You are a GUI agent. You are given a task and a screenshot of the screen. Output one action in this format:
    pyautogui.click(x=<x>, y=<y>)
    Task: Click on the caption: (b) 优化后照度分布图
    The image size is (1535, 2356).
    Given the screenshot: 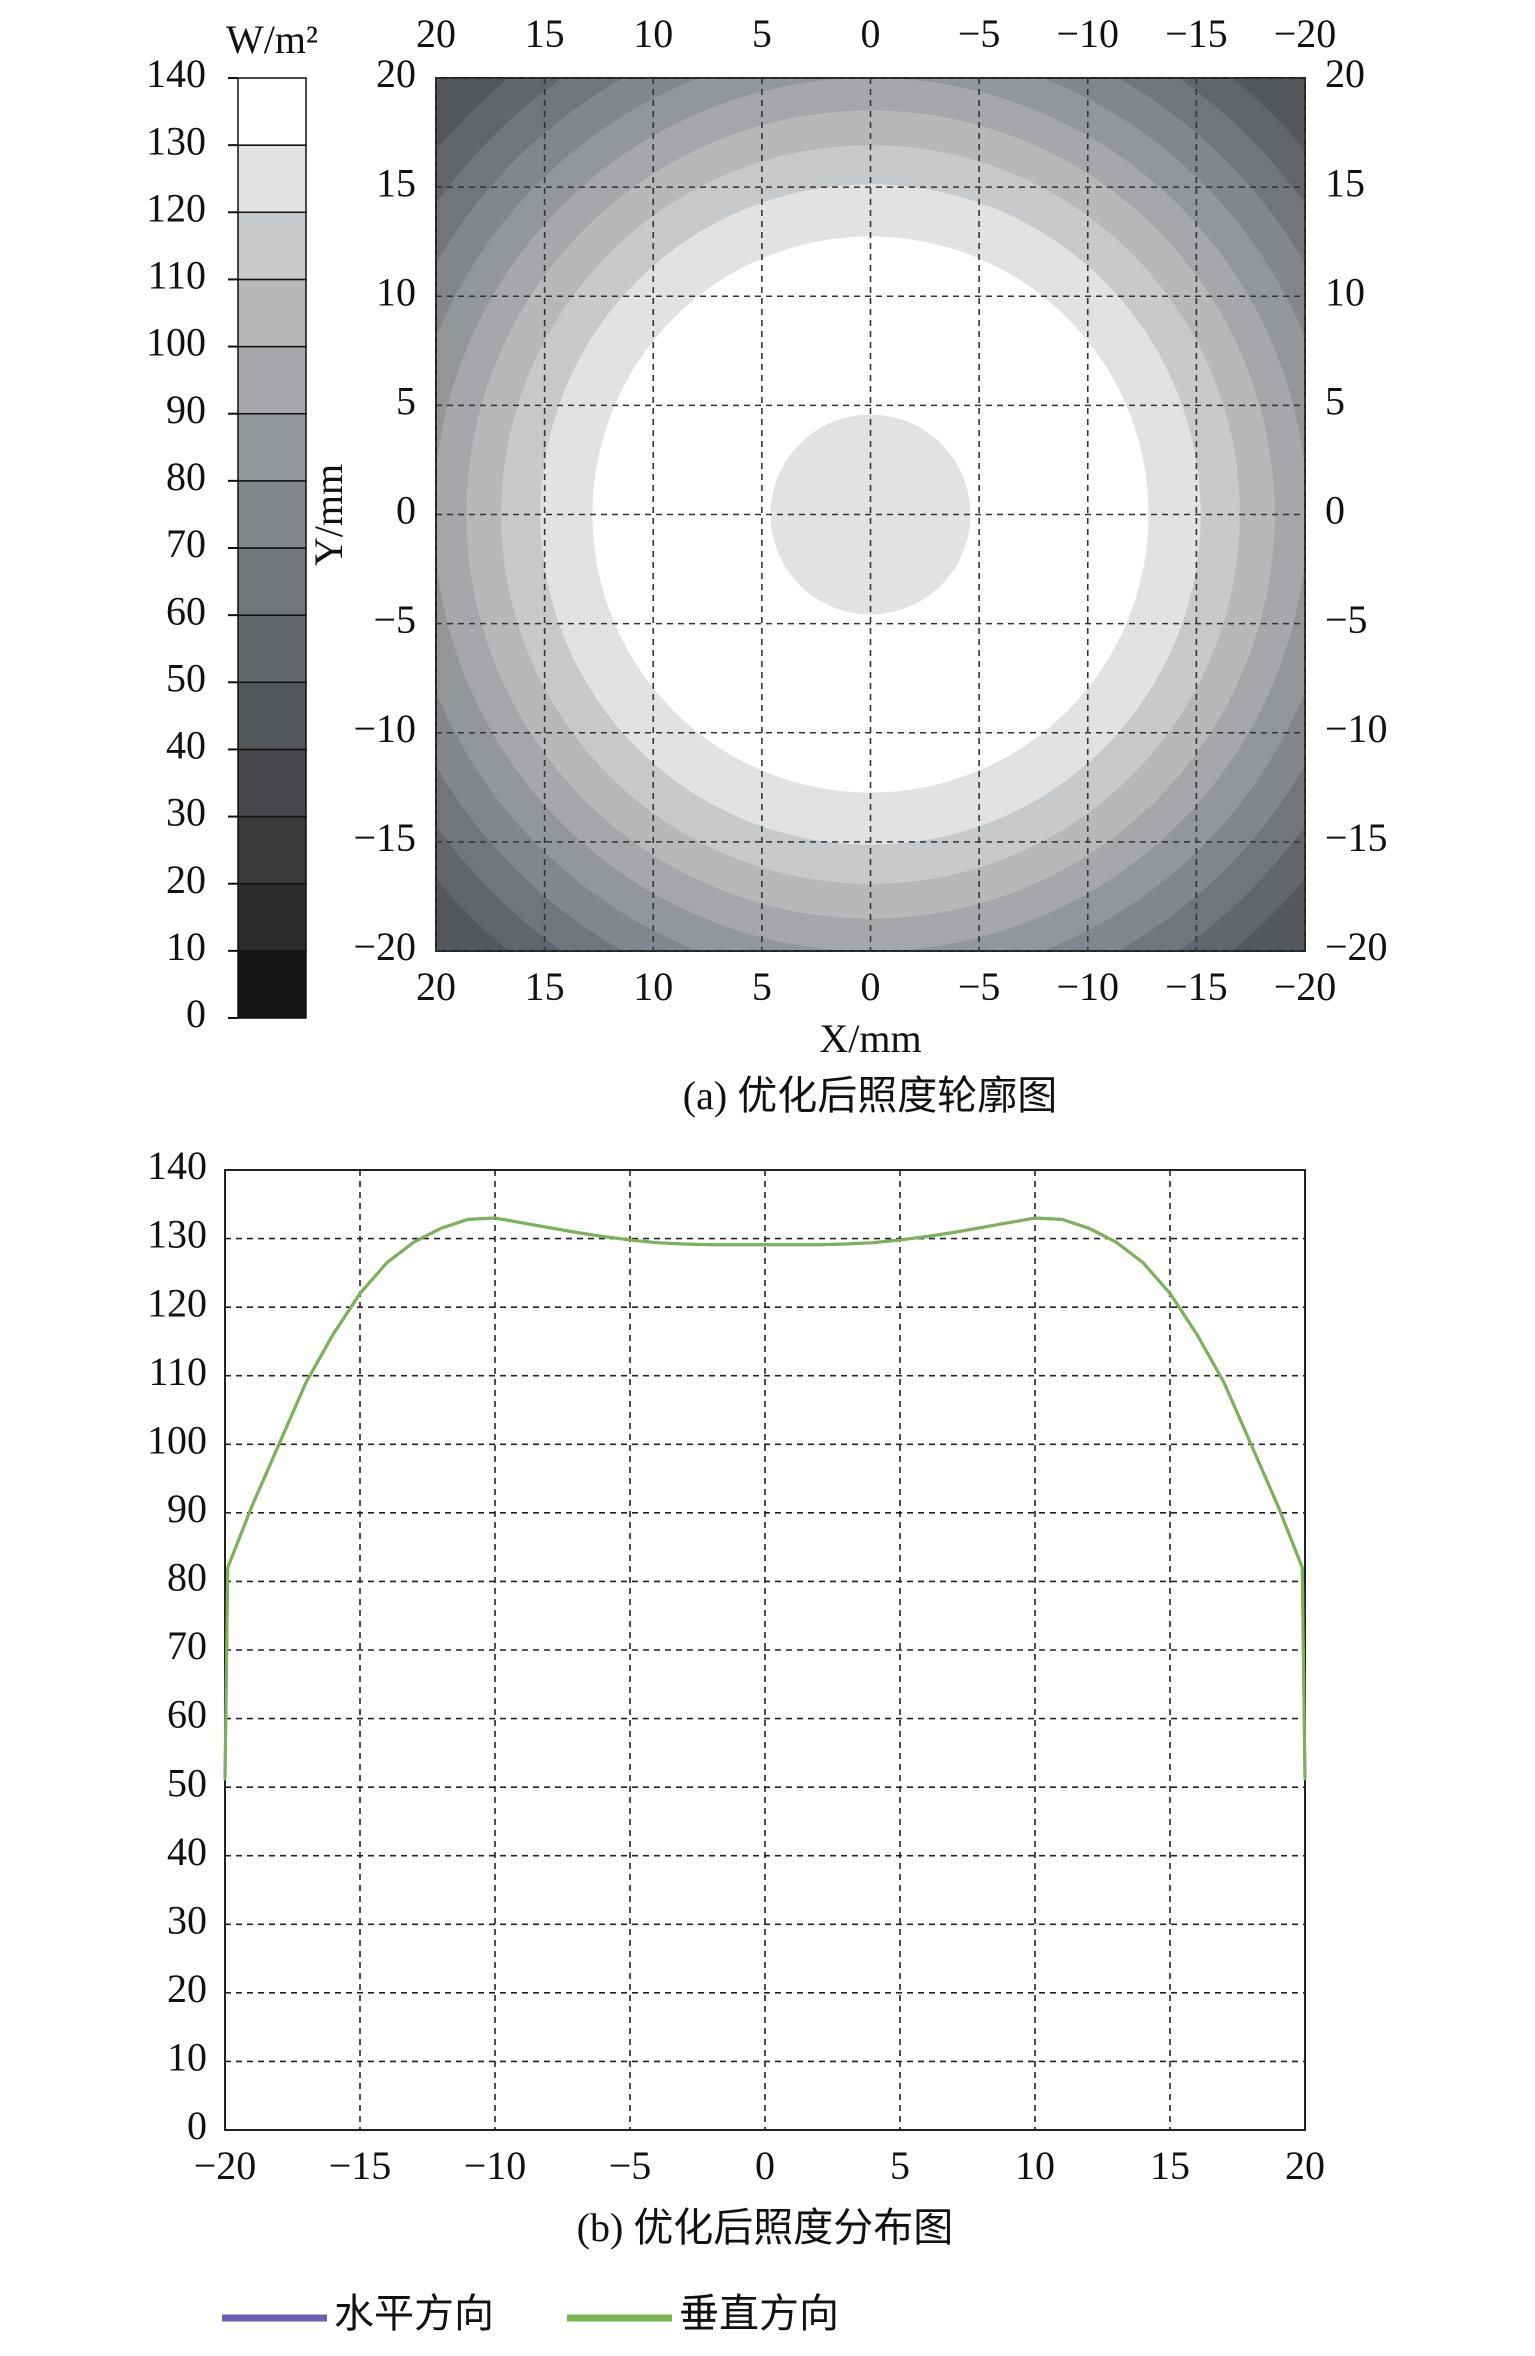 What is the action you would take?
    pyautogui.click(x=765, y=2227)
    